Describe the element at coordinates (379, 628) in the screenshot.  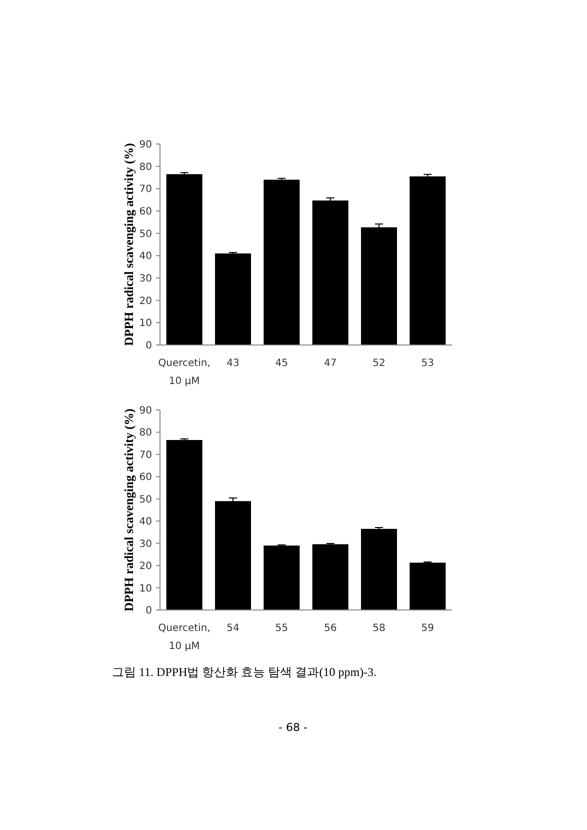
I see `x-tick-label: 58` at that location.